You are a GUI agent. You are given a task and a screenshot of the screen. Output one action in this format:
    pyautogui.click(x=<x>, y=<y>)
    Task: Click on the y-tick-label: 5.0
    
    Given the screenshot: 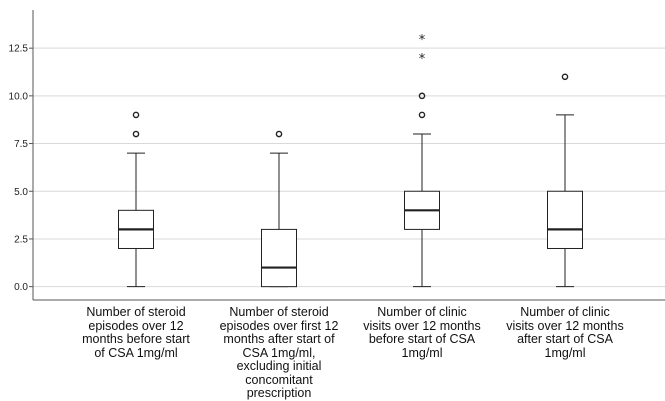 What is the action you would take?
    pyautogui.click(x=21, y=192)
    